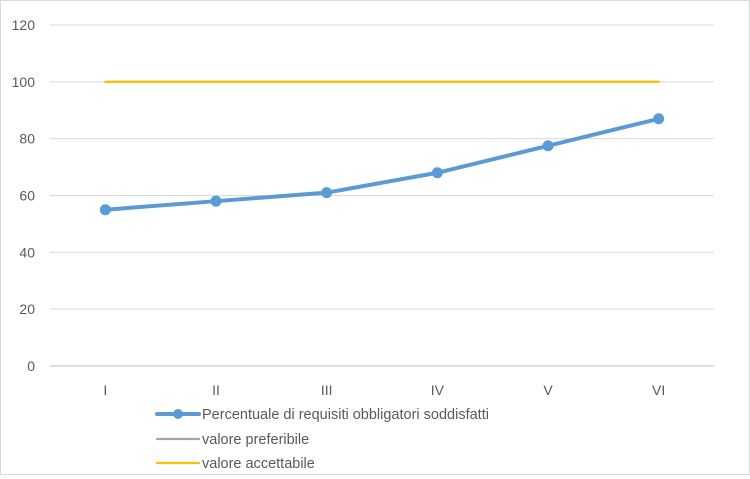 This screenshot has width=750, height=479. I want to click on y-tick-label: 100, so click(24, 82).